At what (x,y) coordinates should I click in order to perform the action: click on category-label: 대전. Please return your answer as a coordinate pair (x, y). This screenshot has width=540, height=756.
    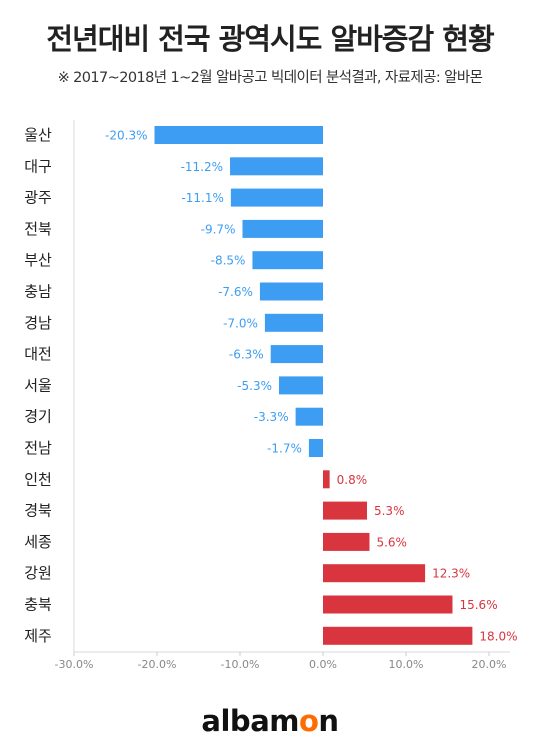
    Looking at the image, I should click on (38, 354).